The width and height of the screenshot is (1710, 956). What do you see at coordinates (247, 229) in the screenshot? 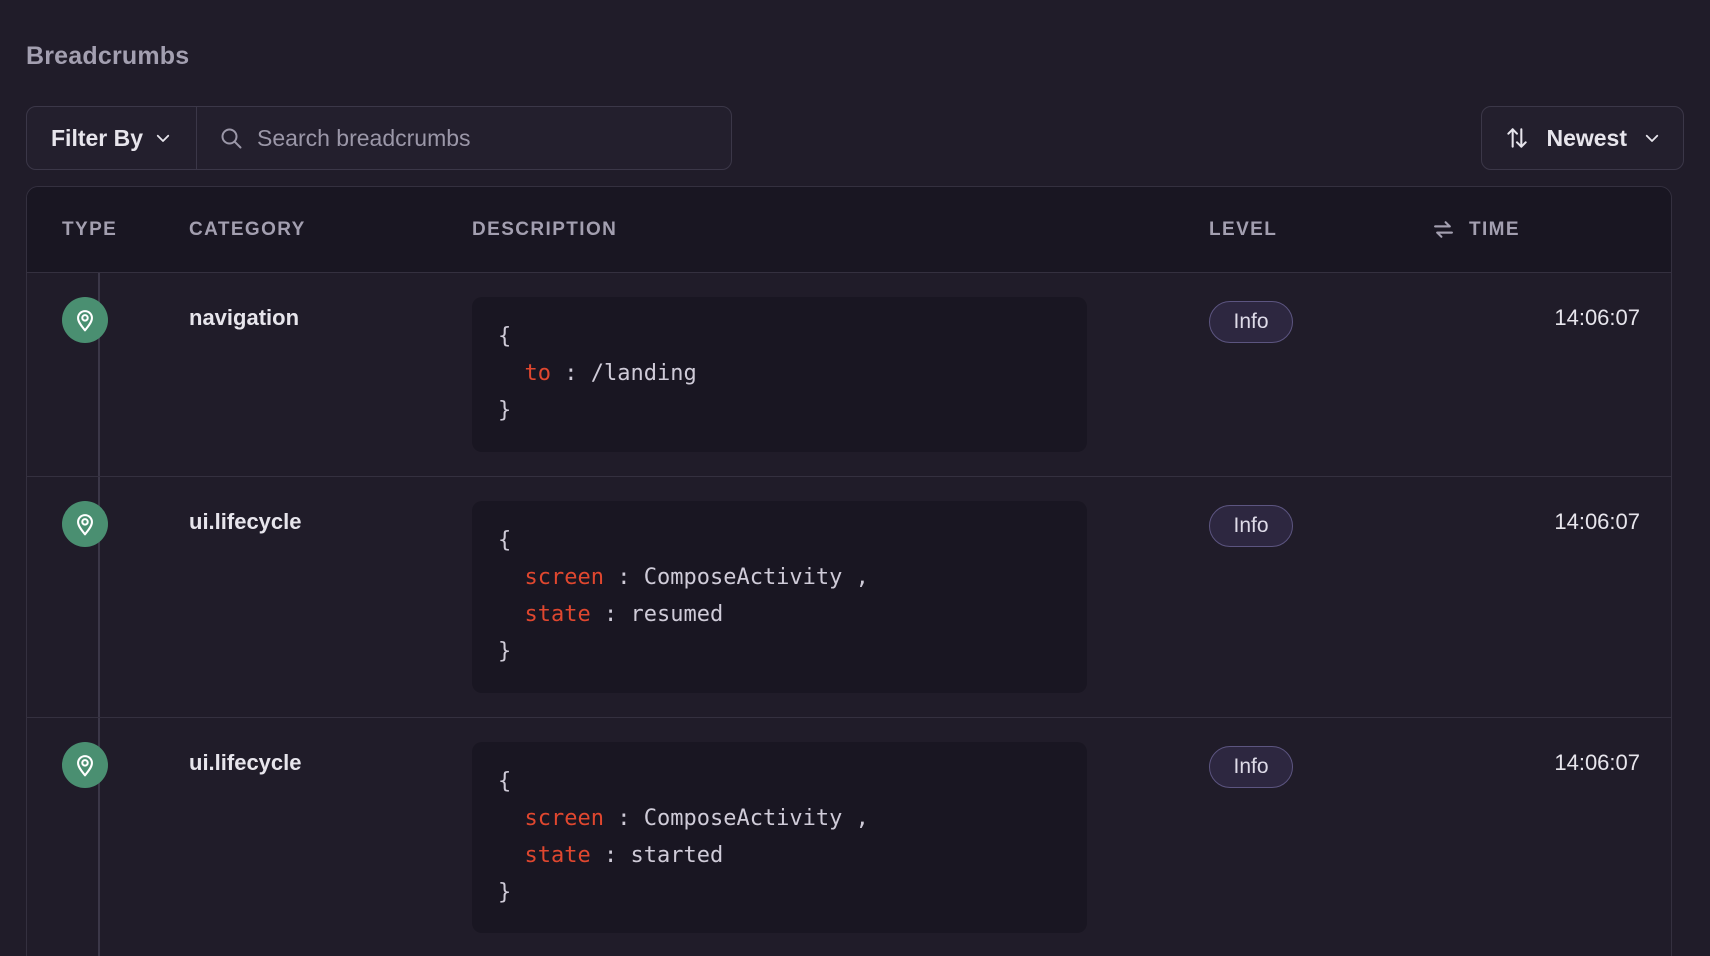
I see `column-header-category: CATEGORY` at bounding box center [247, 229].